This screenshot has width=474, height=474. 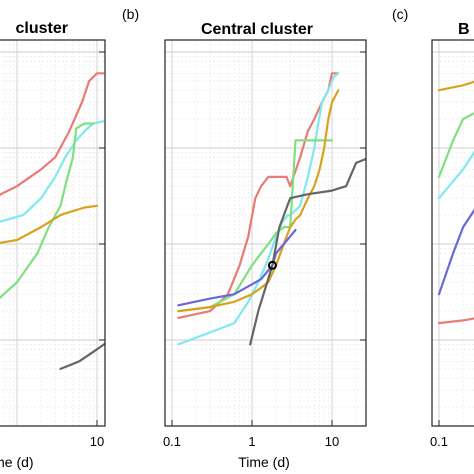 What do you see at coordinates (272, 265) in the screenshot?
I see `panel-b-marker` at bounding box center [272, 265].